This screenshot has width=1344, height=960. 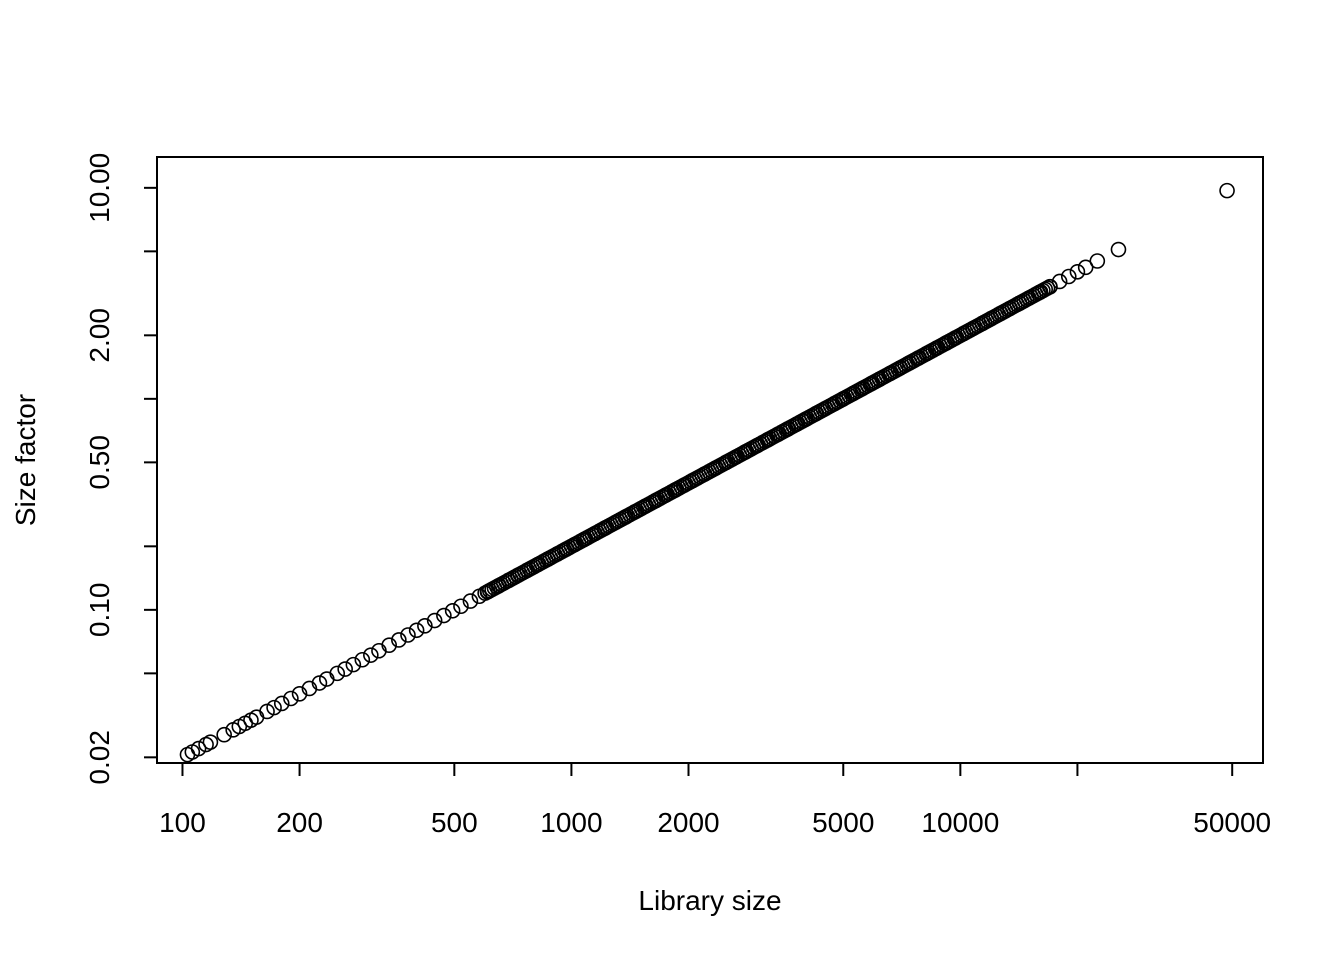 What do you see at coordinates (688, 822) in the screenshot?
I see `x-tick-label: 2000` at bounding box center [688, 822].